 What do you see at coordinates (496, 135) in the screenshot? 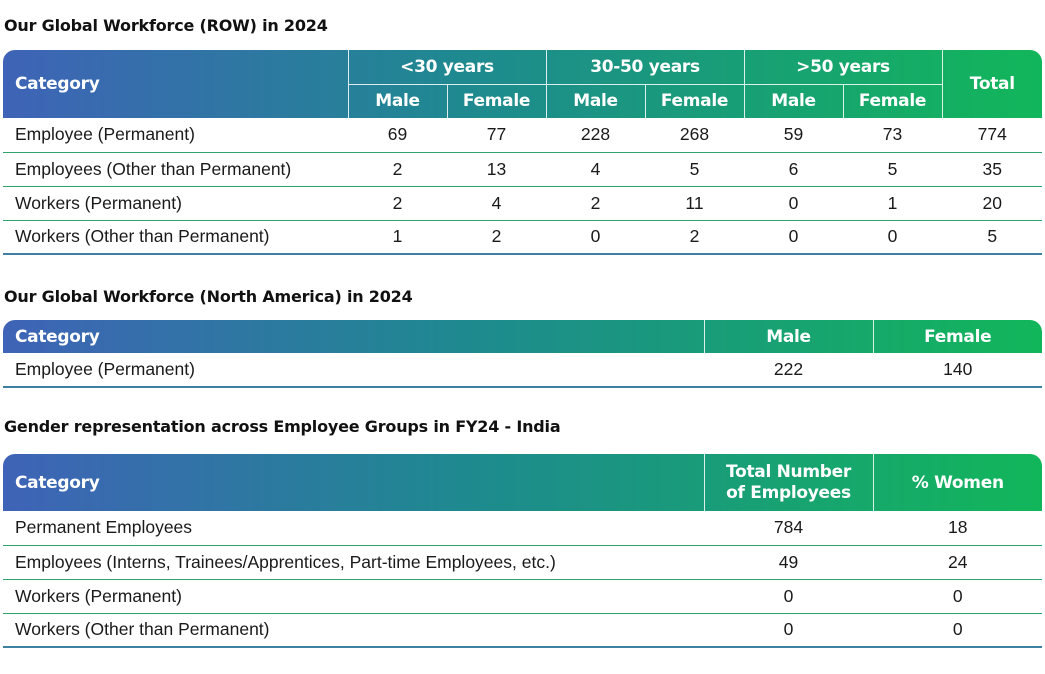
I see `cell-value: 77` at bounding box center [496, 135].